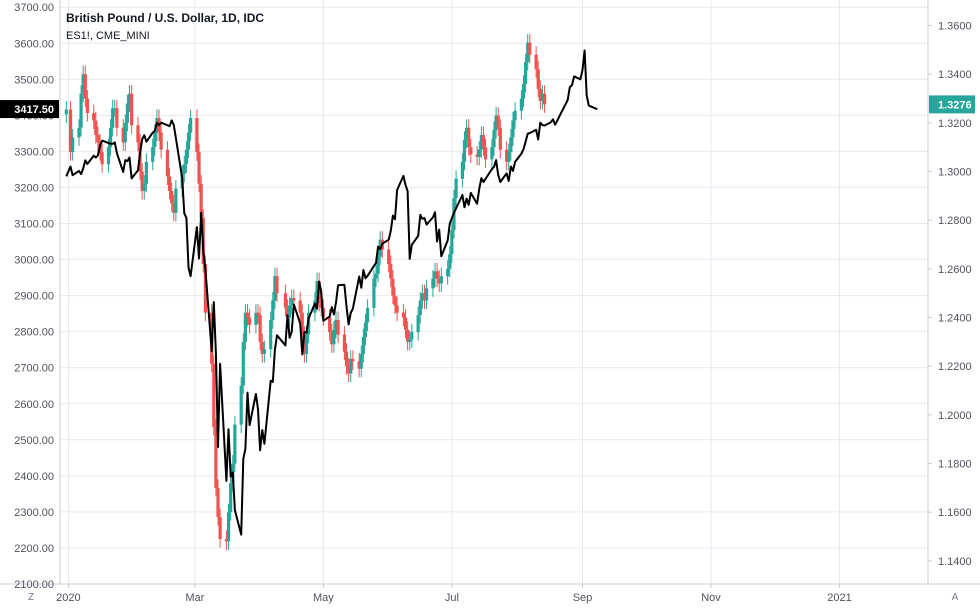 The height and width of the screenshot is (610, 980). Describe the element at coordinates (34, 513) in the screenshot. I see `left-tick-label: 2300.00` at that location.